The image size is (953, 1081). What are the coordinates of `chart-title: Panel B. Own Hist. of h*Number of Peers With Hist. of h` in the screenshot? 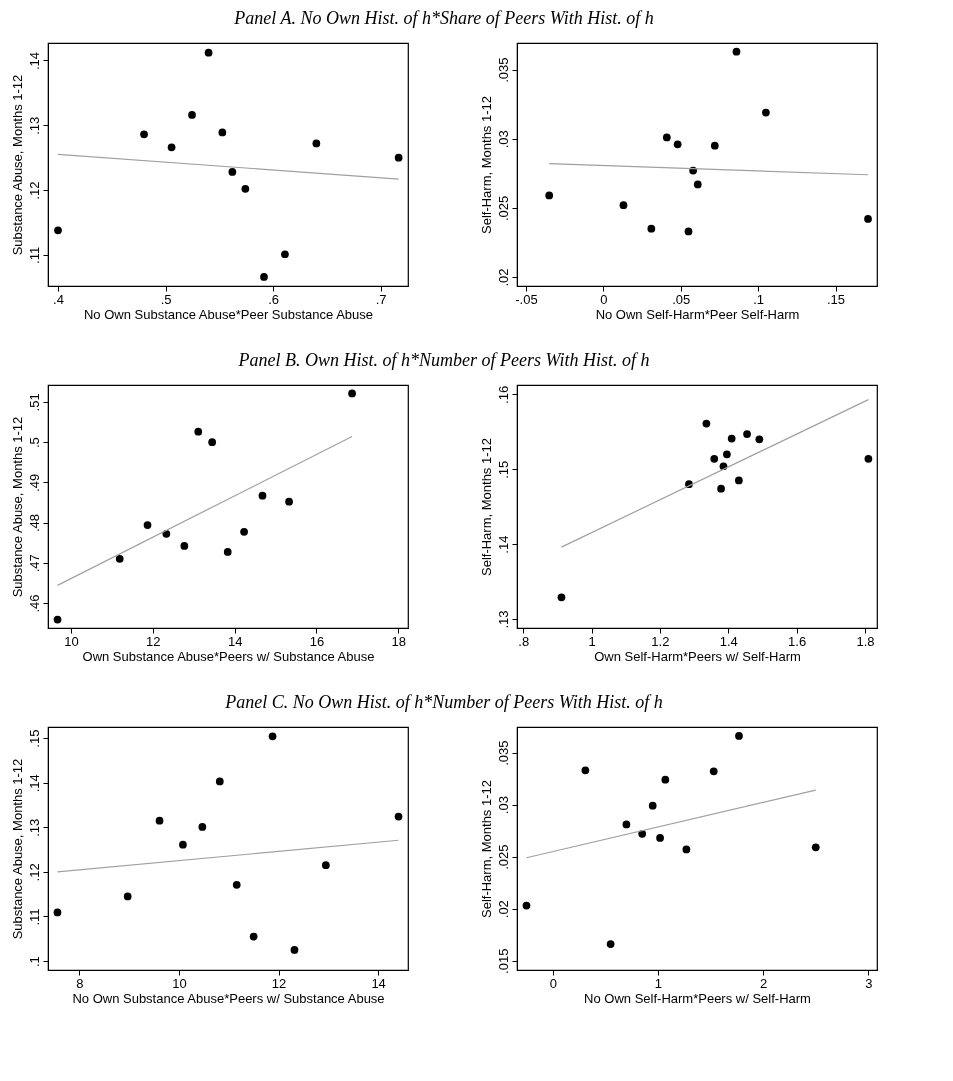 It's located at (443, 360).